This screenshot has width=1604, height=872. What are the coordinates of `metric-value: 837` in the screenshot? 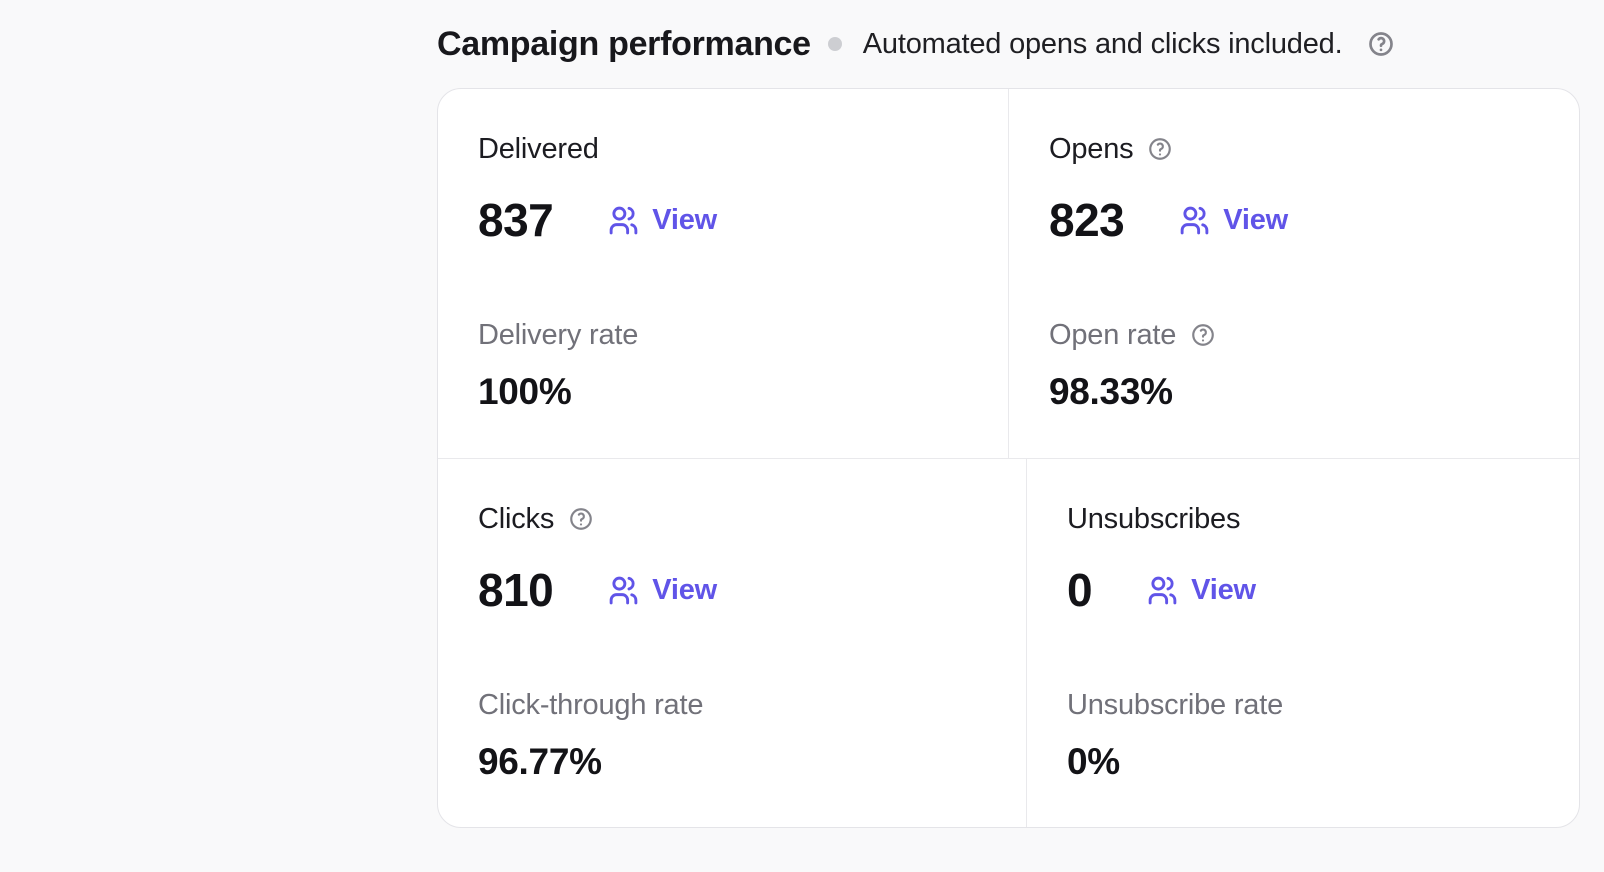 It's located at (516, 220).